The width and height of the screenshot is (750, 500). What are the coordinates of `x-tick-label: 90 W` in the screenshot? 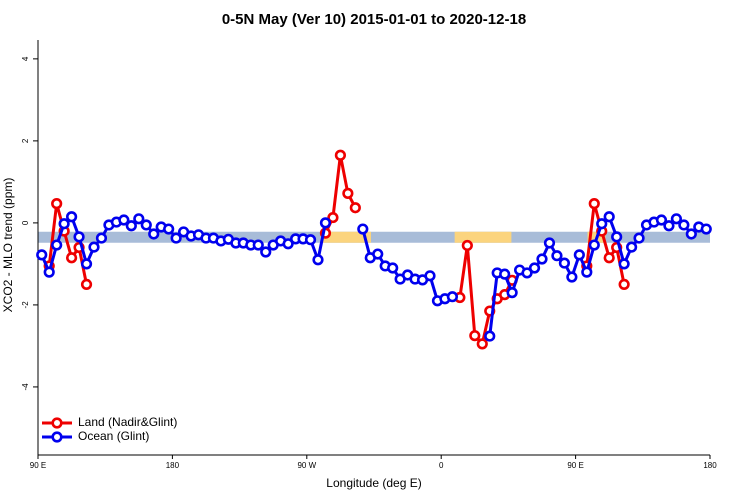 It's located at (306, 465).